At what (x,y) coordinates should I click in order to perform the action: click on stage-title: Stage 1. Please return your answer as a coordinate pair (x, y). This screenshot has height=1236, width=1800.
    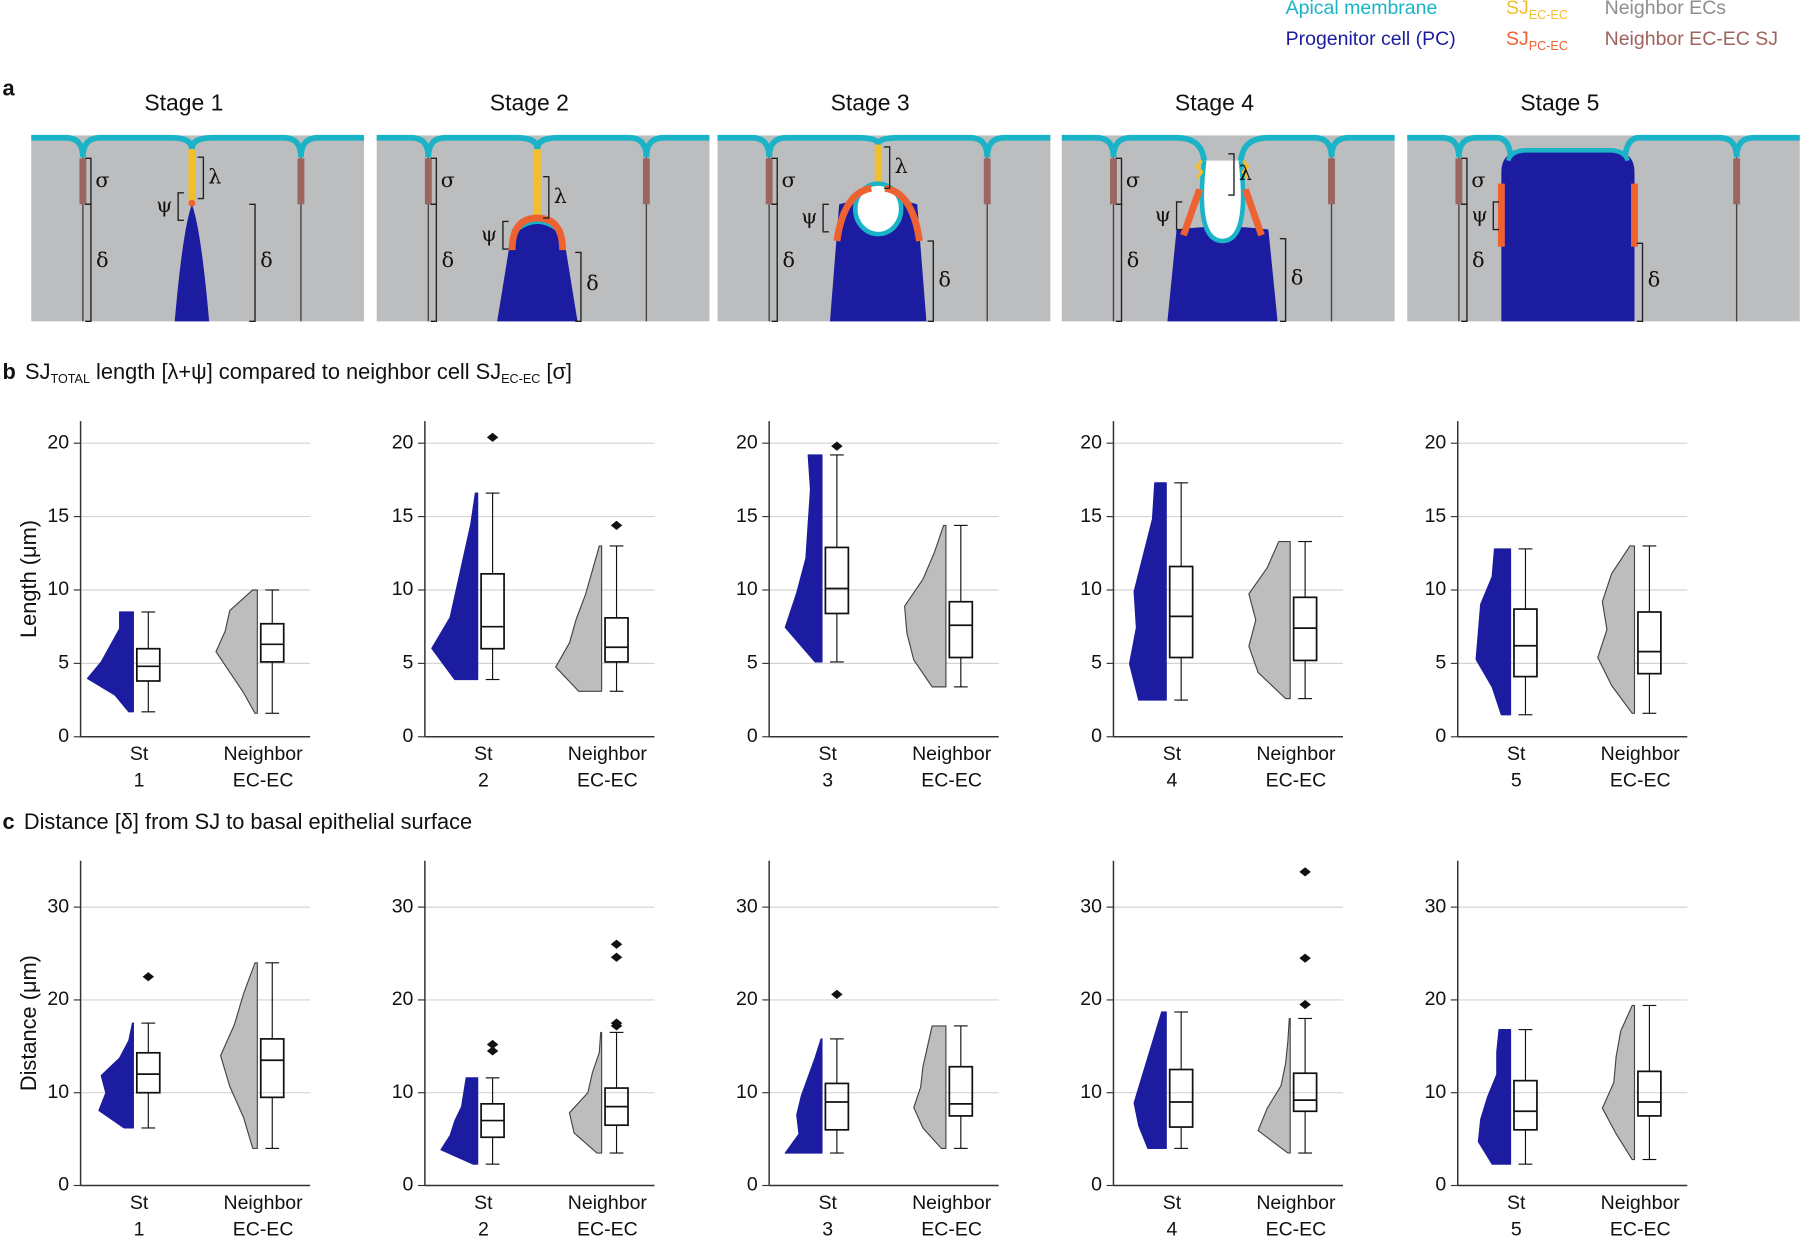
    Looking at the image, I should click on (183, 102).